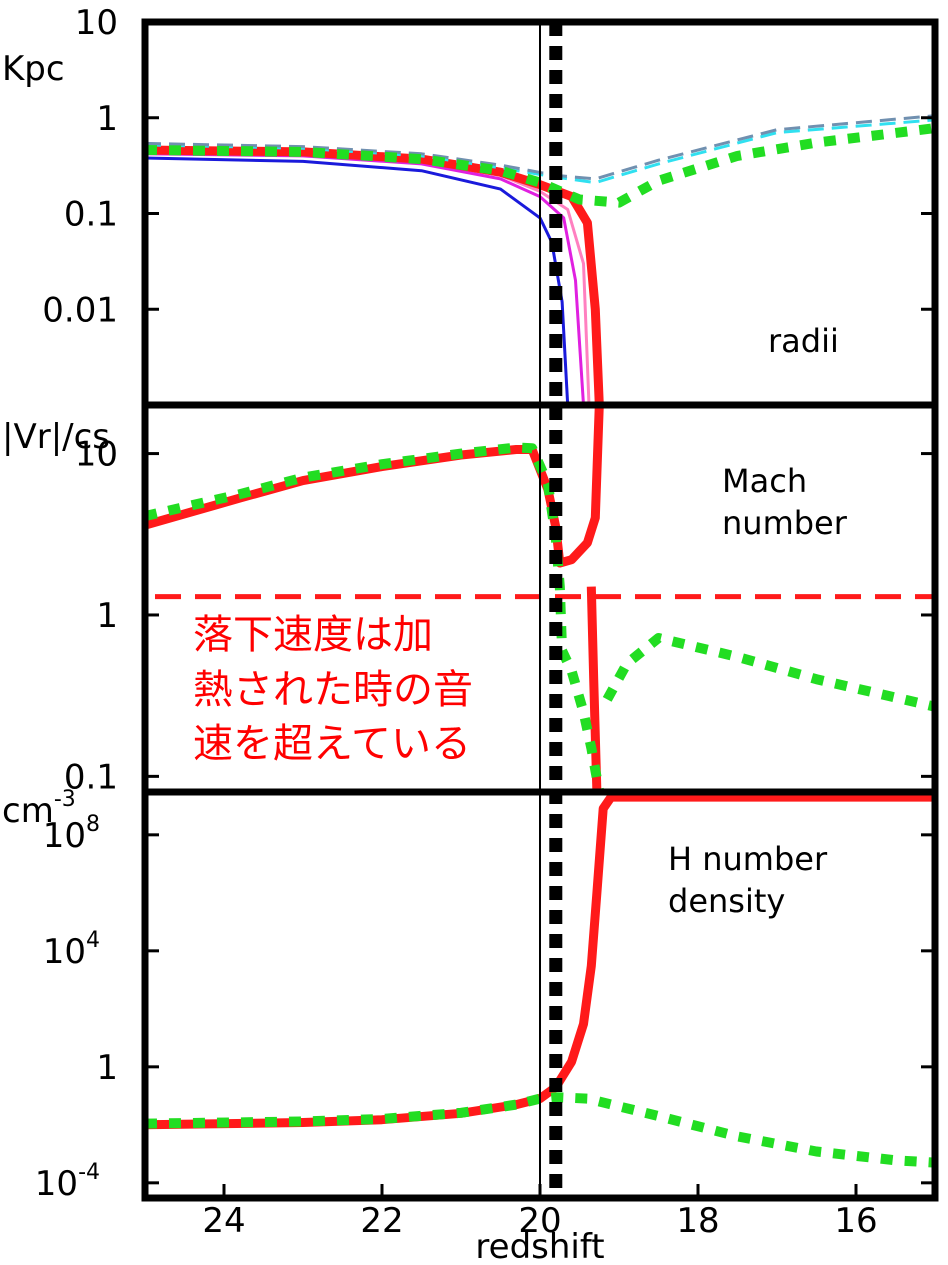 The width and height of the screenshot is (948, 1265). Describe the element at coordinates (91, 777) in the screenshot. I see `mach-y-tick-label-2: 0.1` at that location.